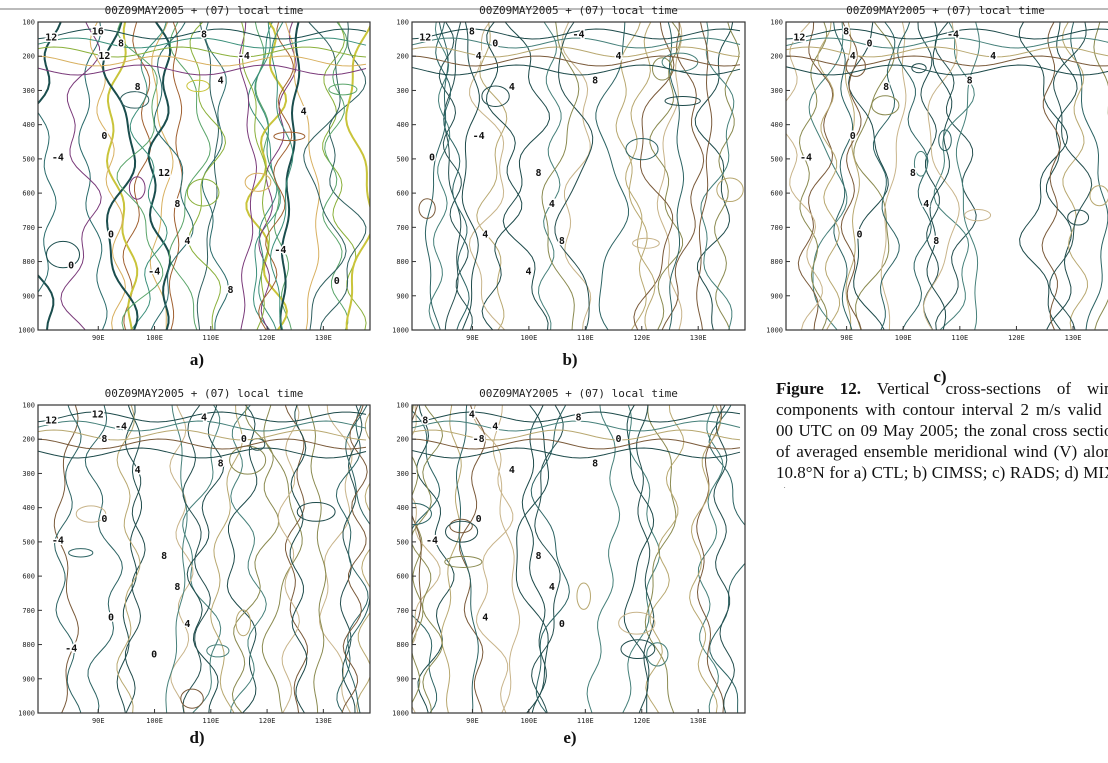  Describe the element at coordinates (402, 262) in the screenshot. I see `y-tick-label: 800` at that location.